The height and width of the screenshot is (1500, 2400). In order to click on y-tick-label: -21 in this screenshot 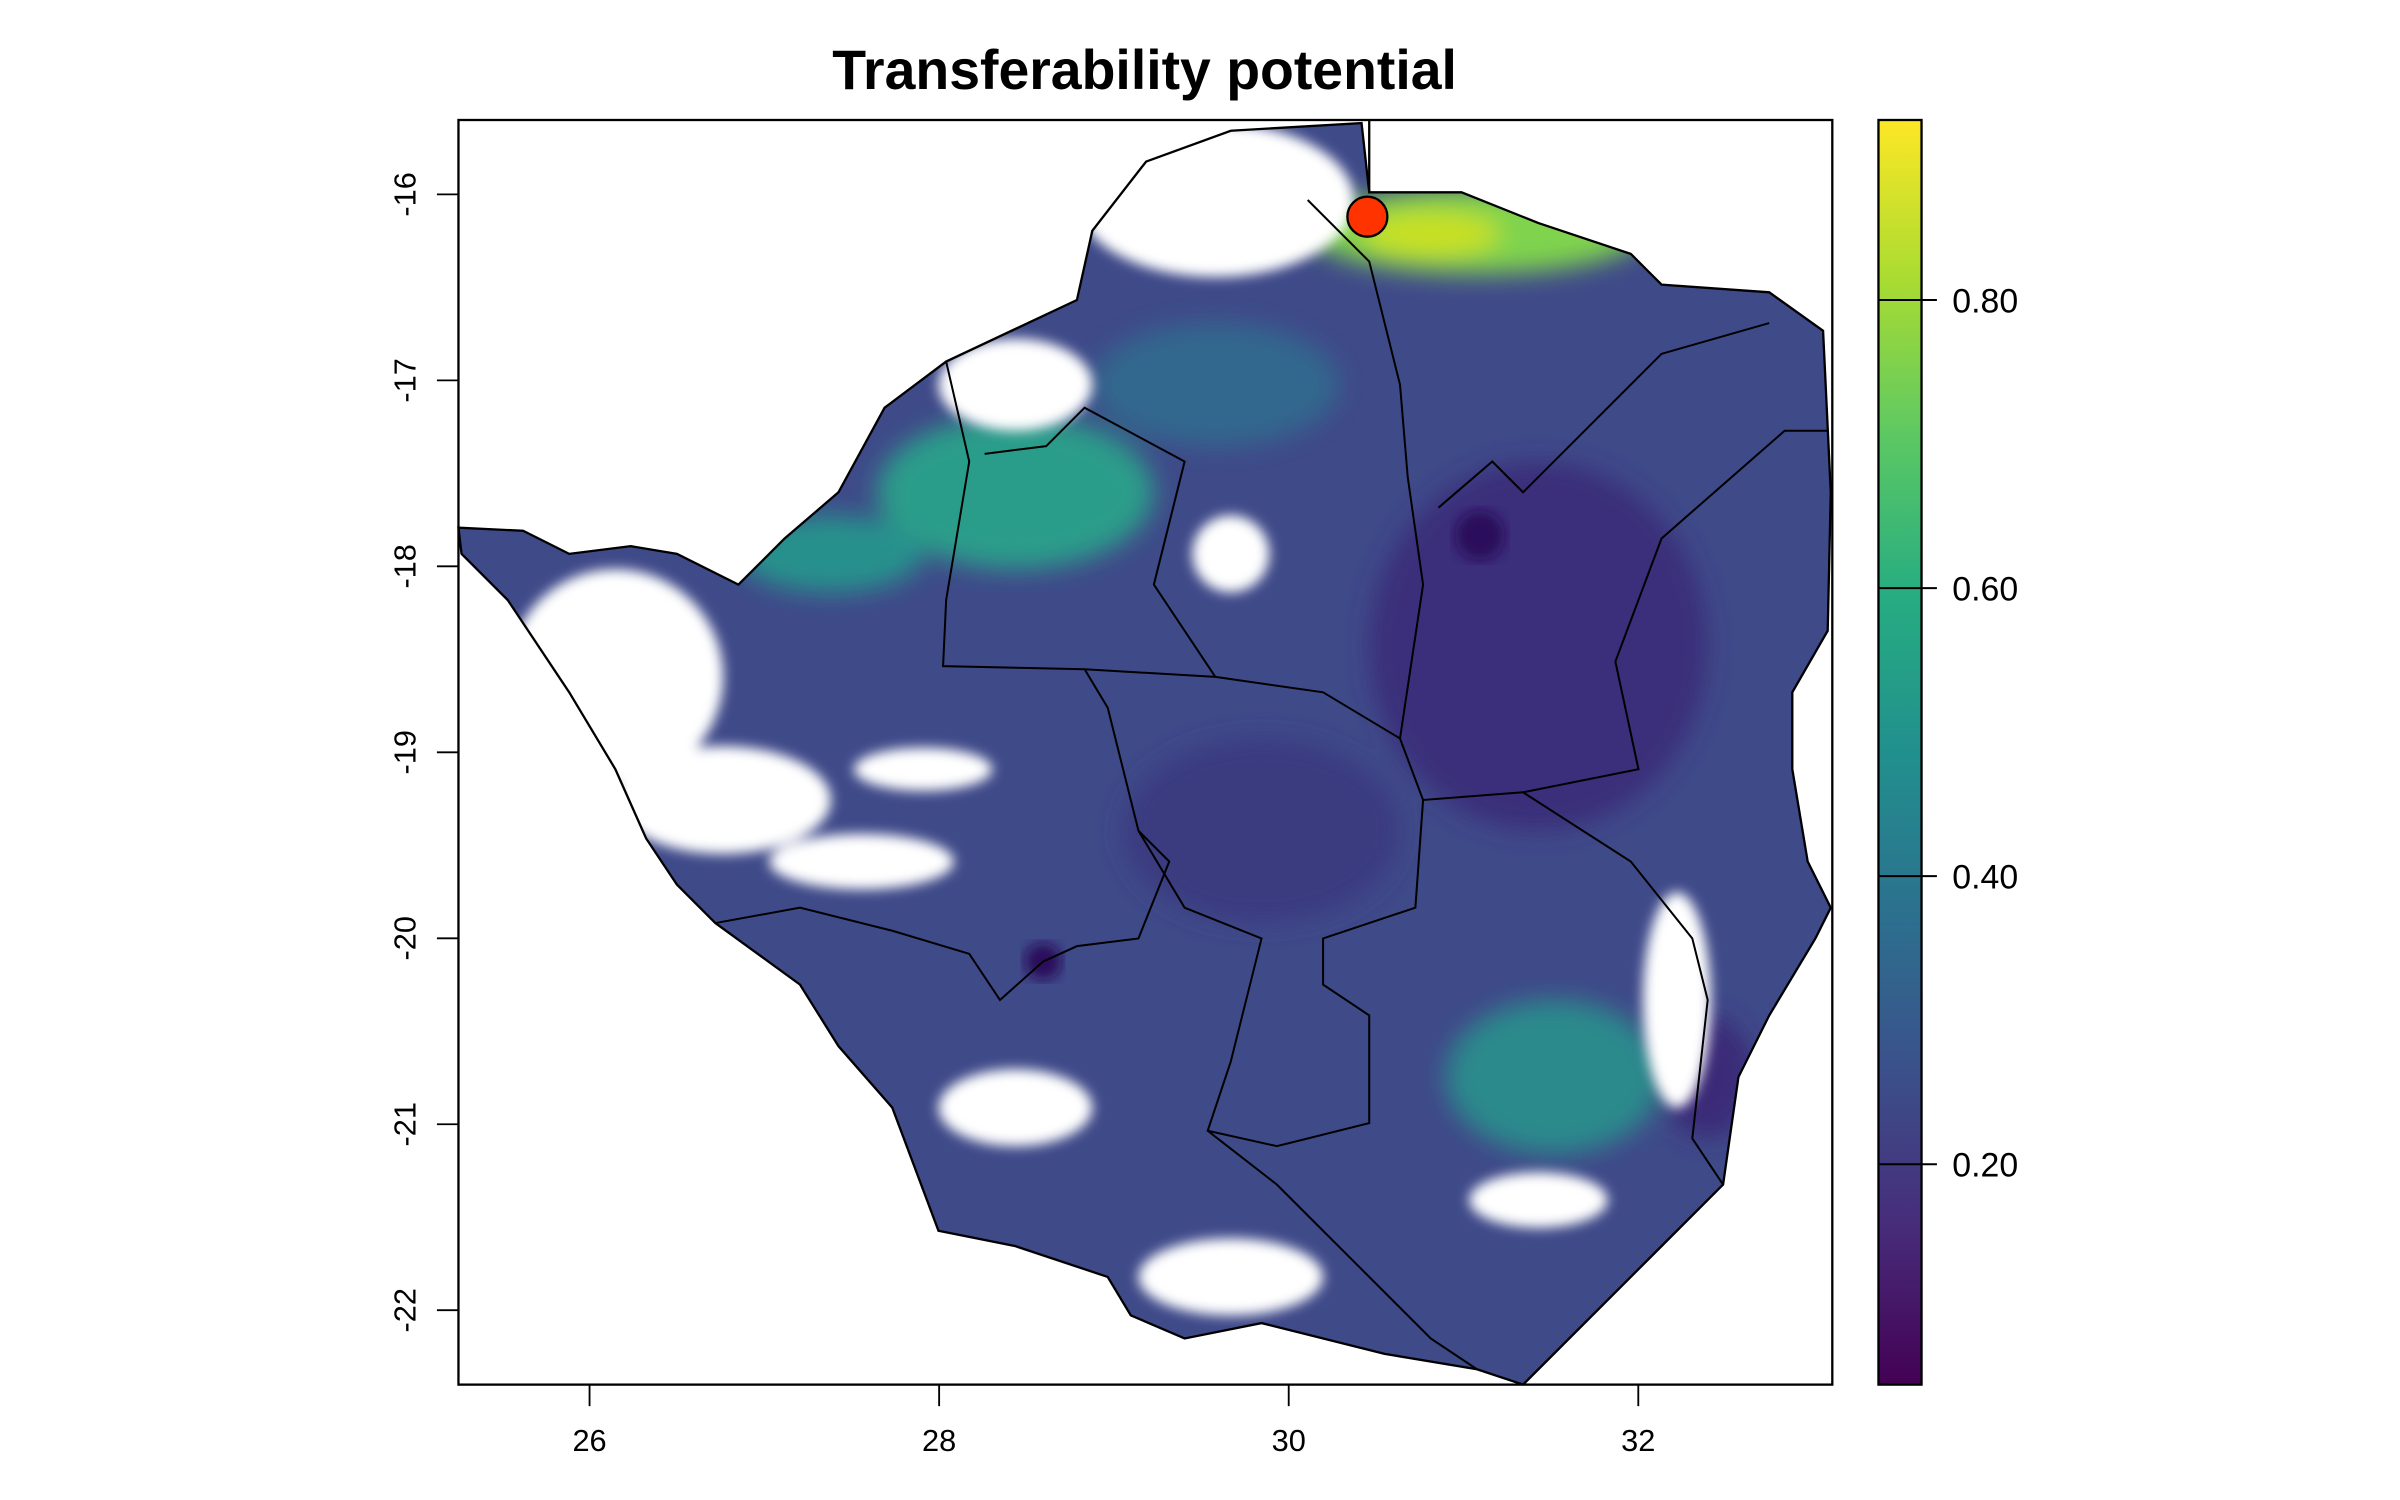, I will do `click(404, 1124)`.